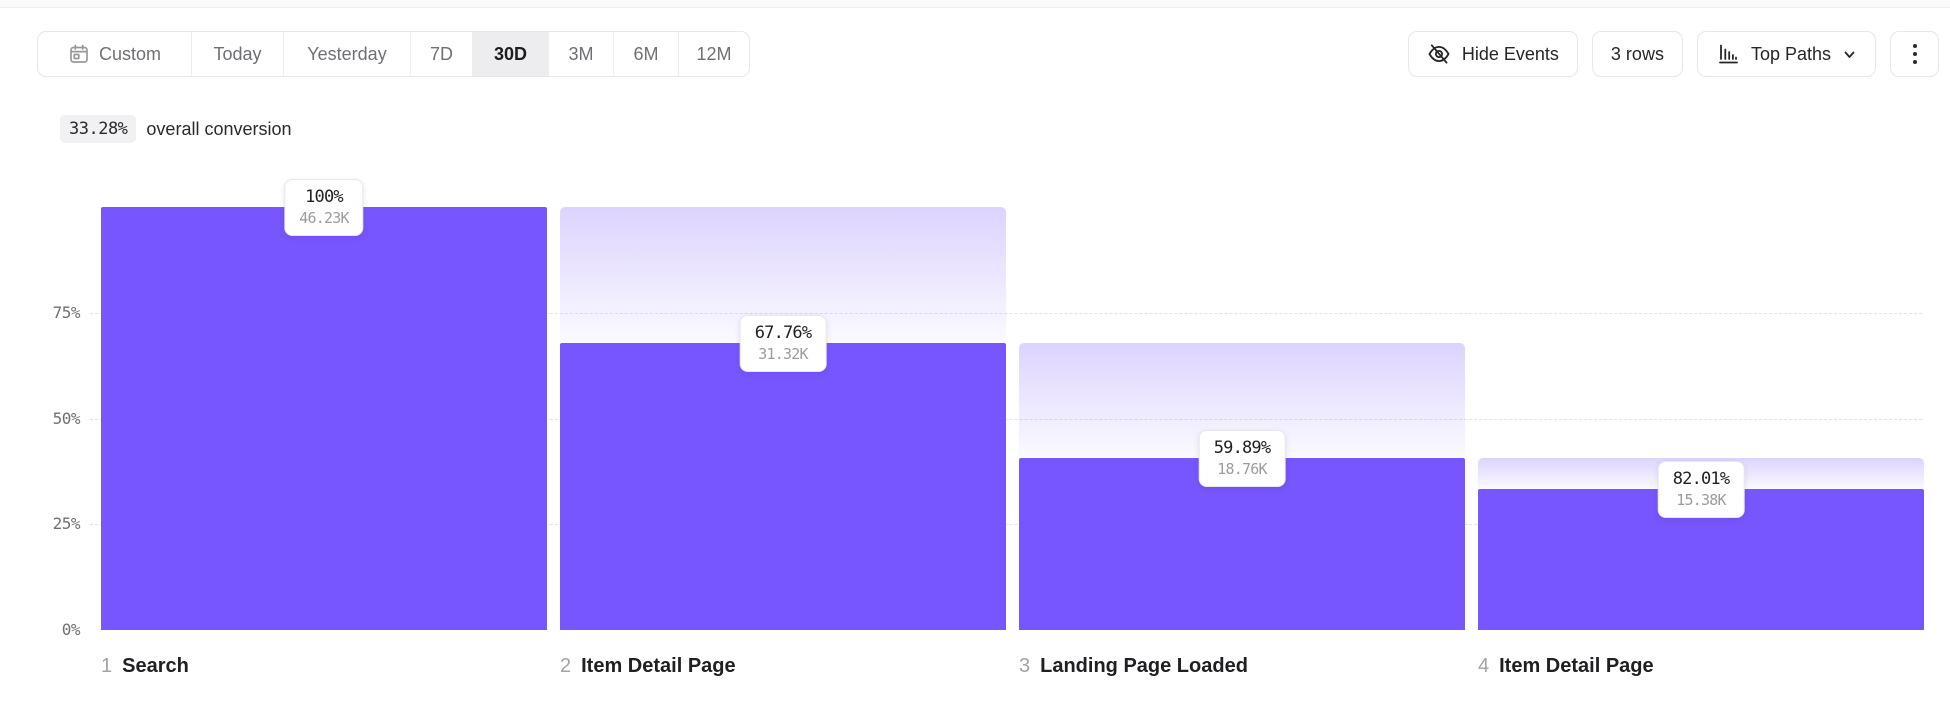 The image size is (1950, 706). Describe the element at coordinates (975, 4) in the screenshot. I see `top-divider` at that location.